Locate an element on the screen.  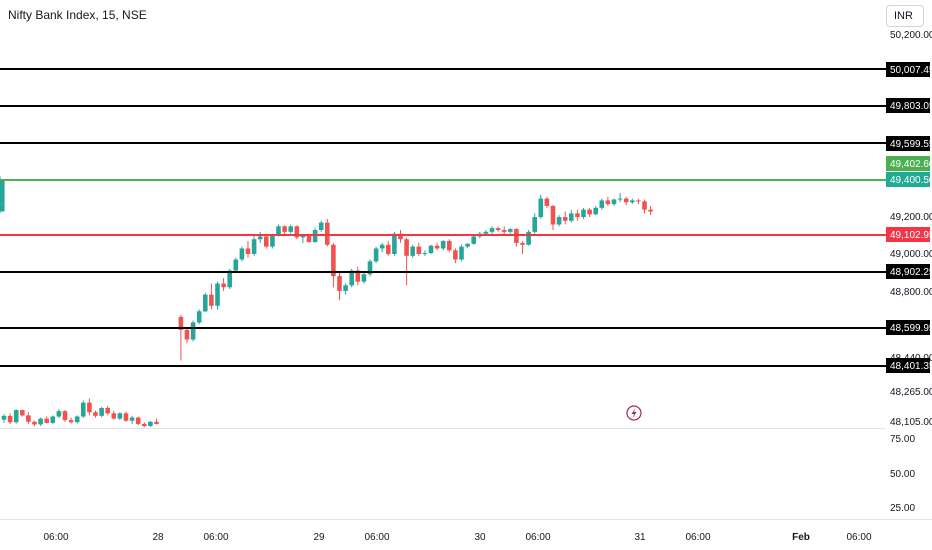
time-label: 28 is located at coordinates (158, 537).